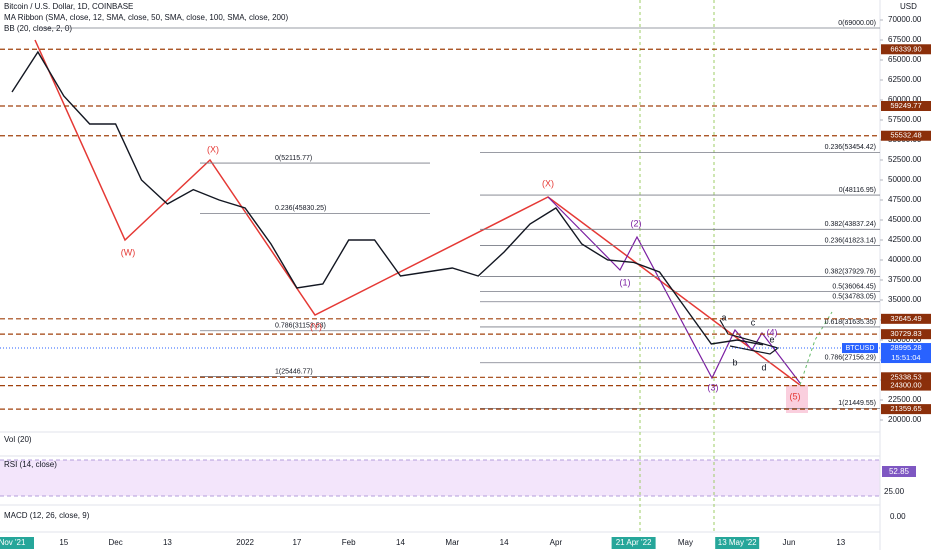  What do you see at coordinates (905, 119) in the screenshot?
I see `y-tick-label: 57500.00` at bounding box center [905, 119].